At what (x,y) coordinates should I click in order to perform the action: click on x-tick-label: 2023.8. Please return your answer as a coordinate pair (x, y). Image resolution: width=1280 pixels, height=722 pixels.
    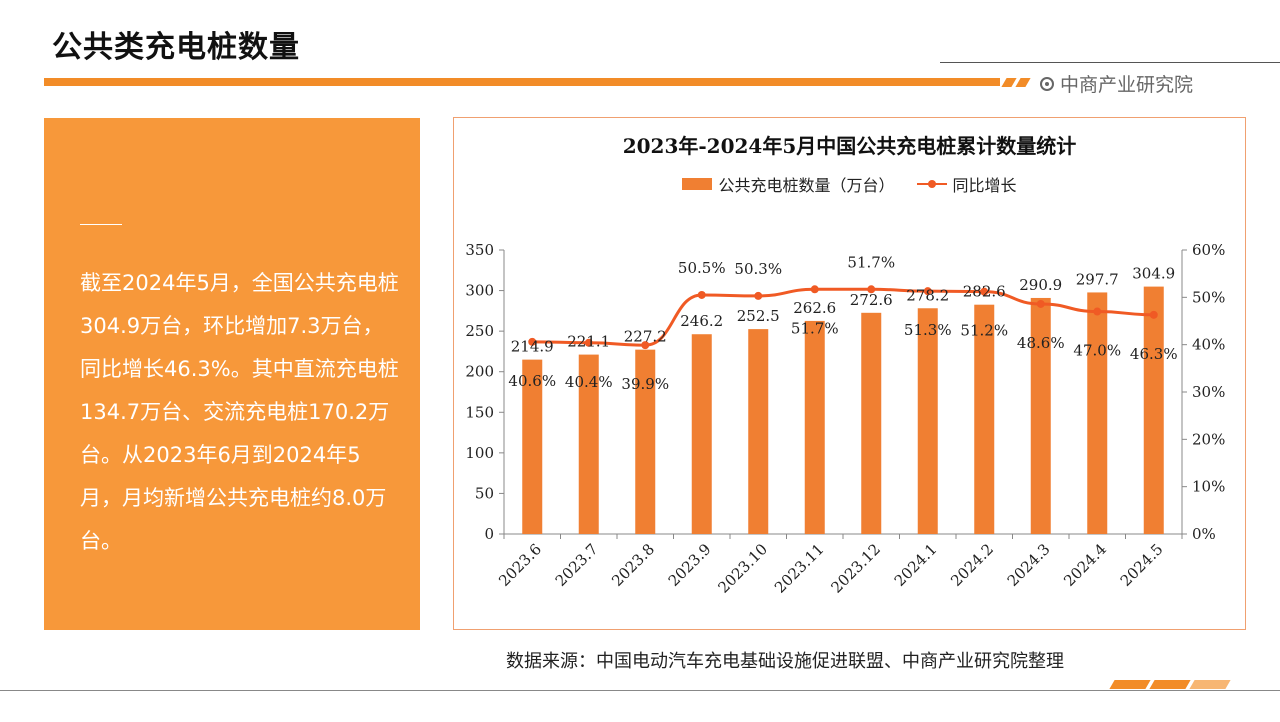
    Looking at the image, I should click on (633, 565).